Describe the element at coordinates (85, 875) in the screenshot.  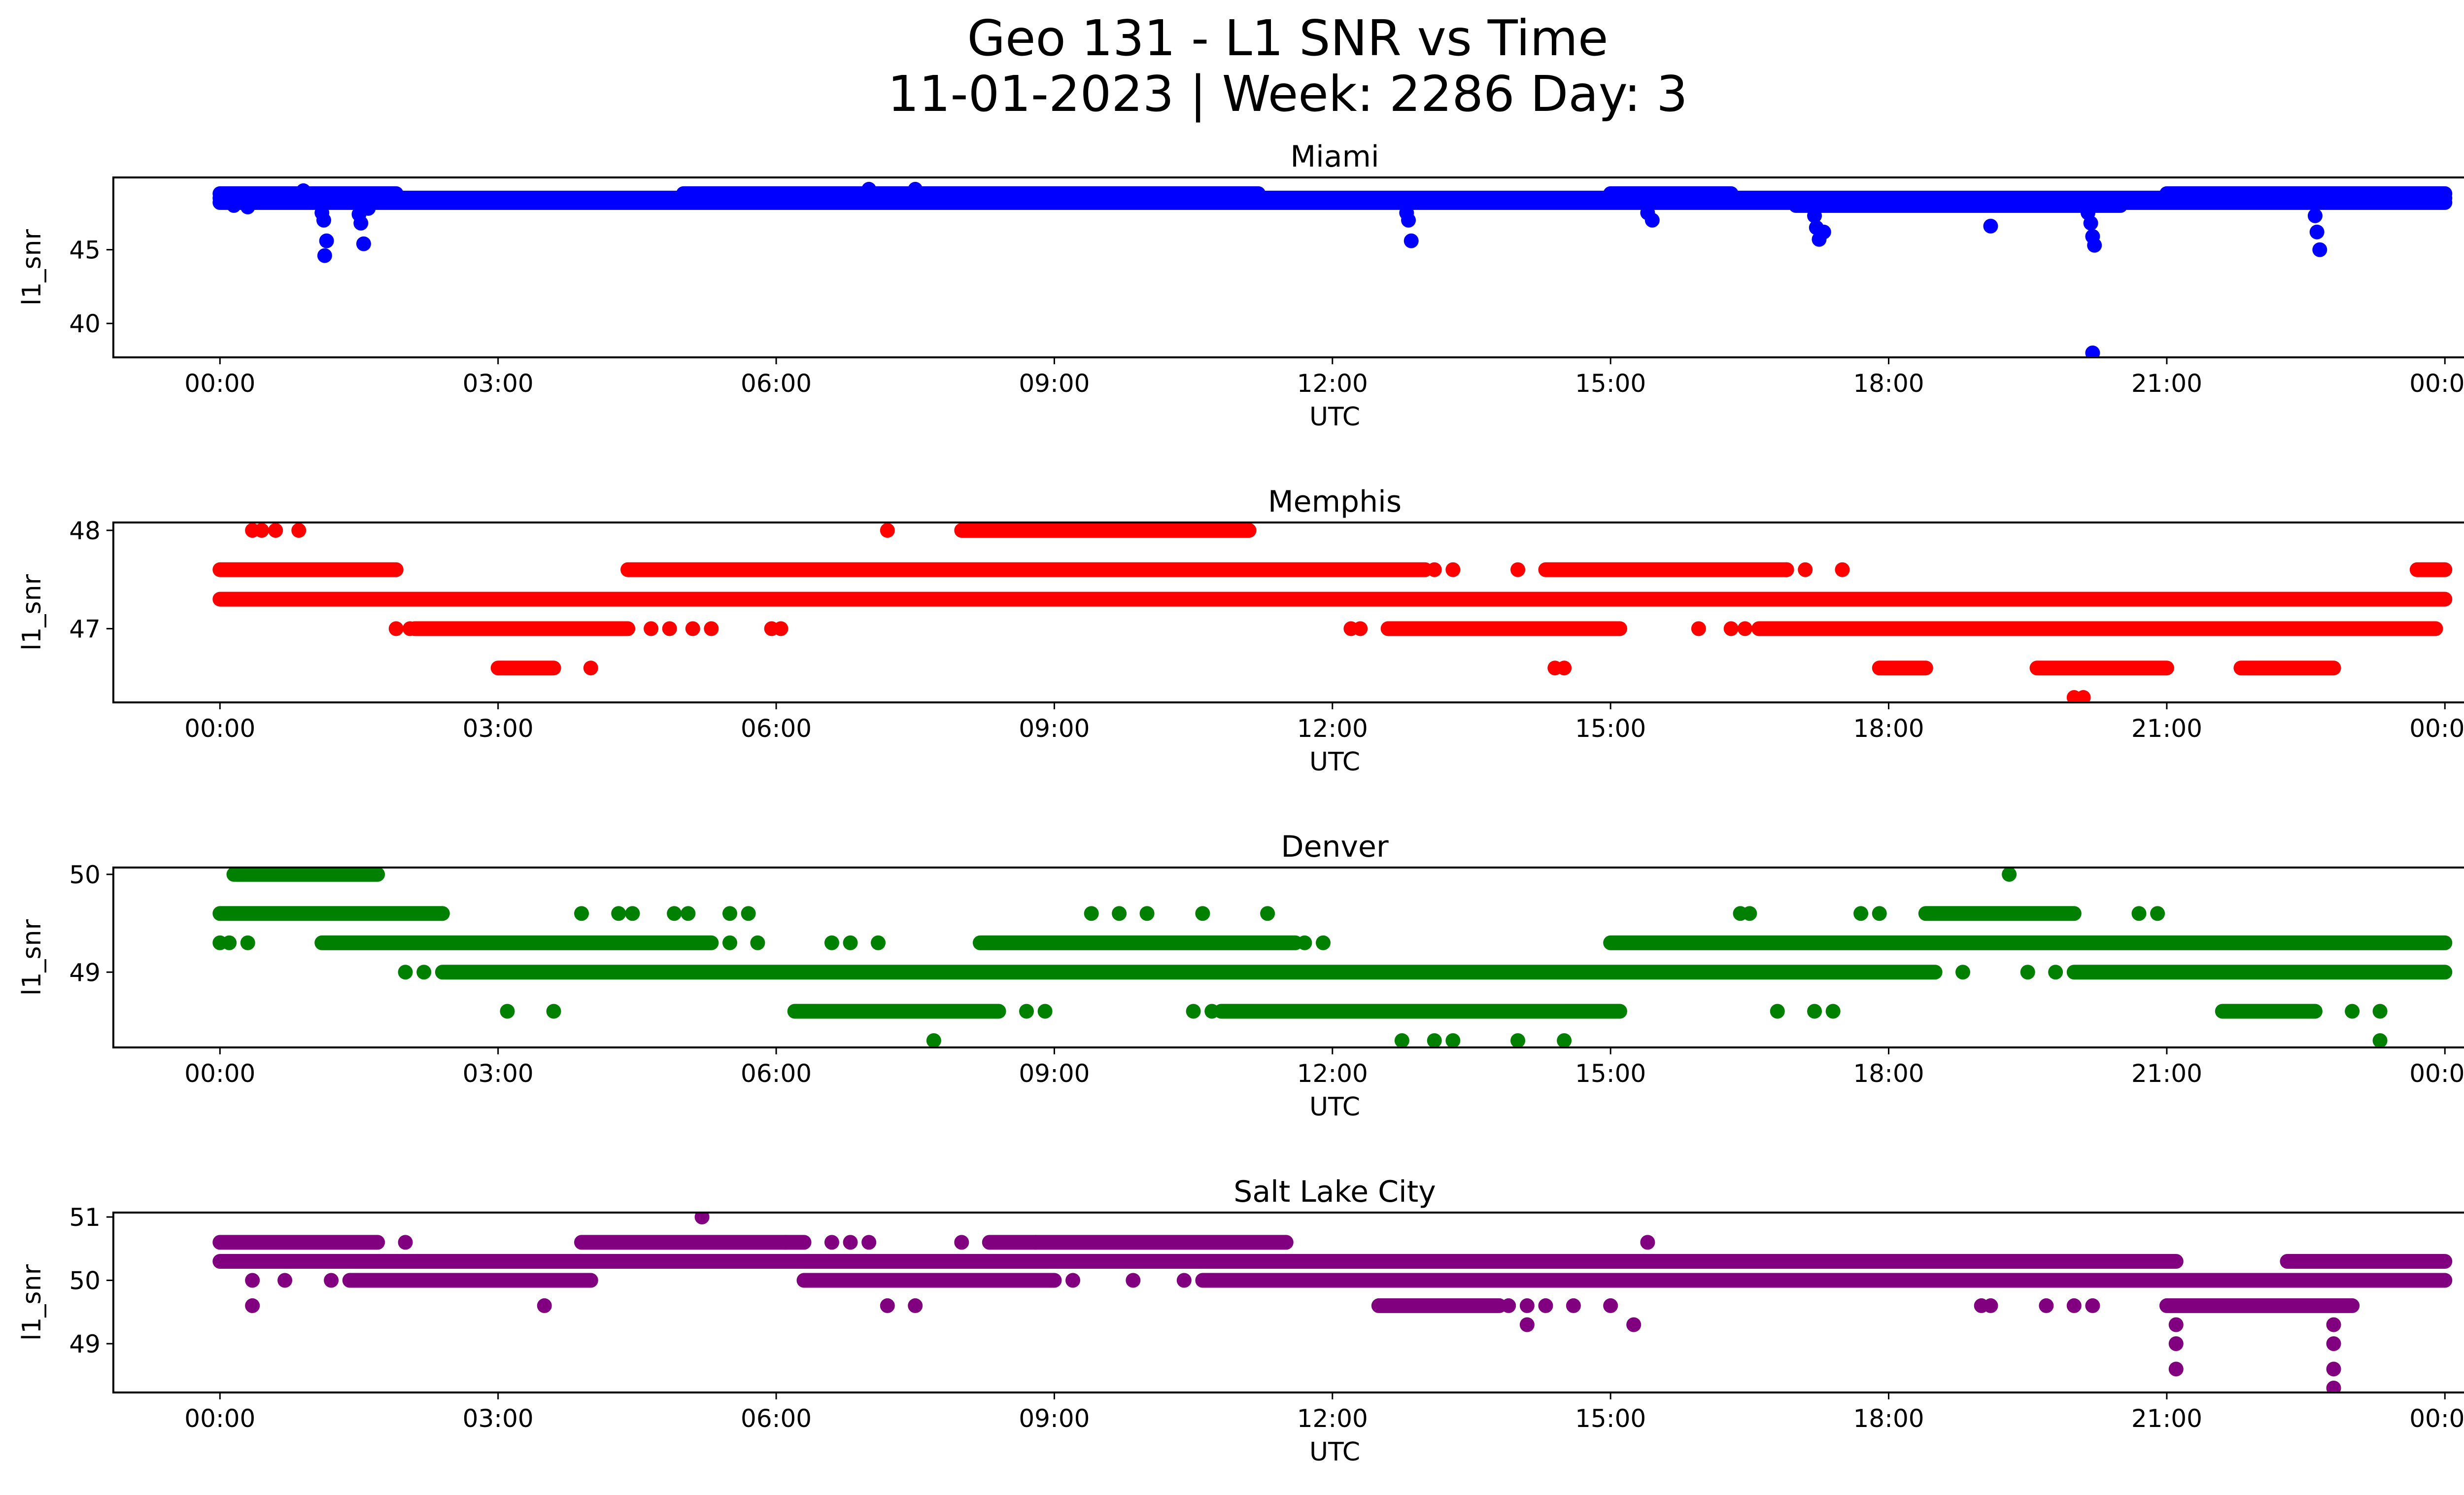
I see `y-tick-label: 50` at that location.